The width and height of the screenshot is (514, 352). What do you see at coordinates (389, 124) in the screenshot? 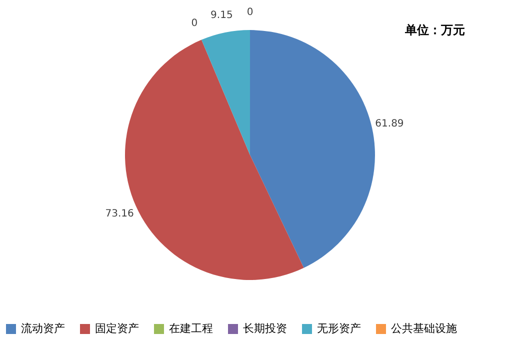
I see `data-label: 61.89` at bounding box center [389, 124].